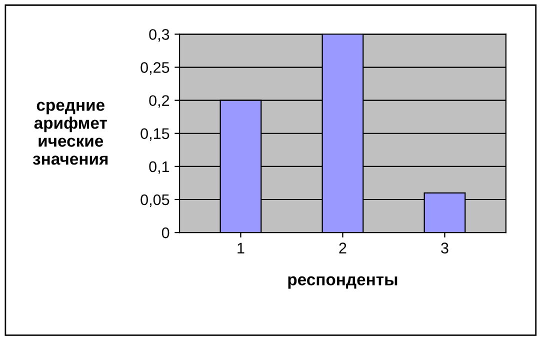  I want to click on y-tick-label: 0,2, so click(159, 101).